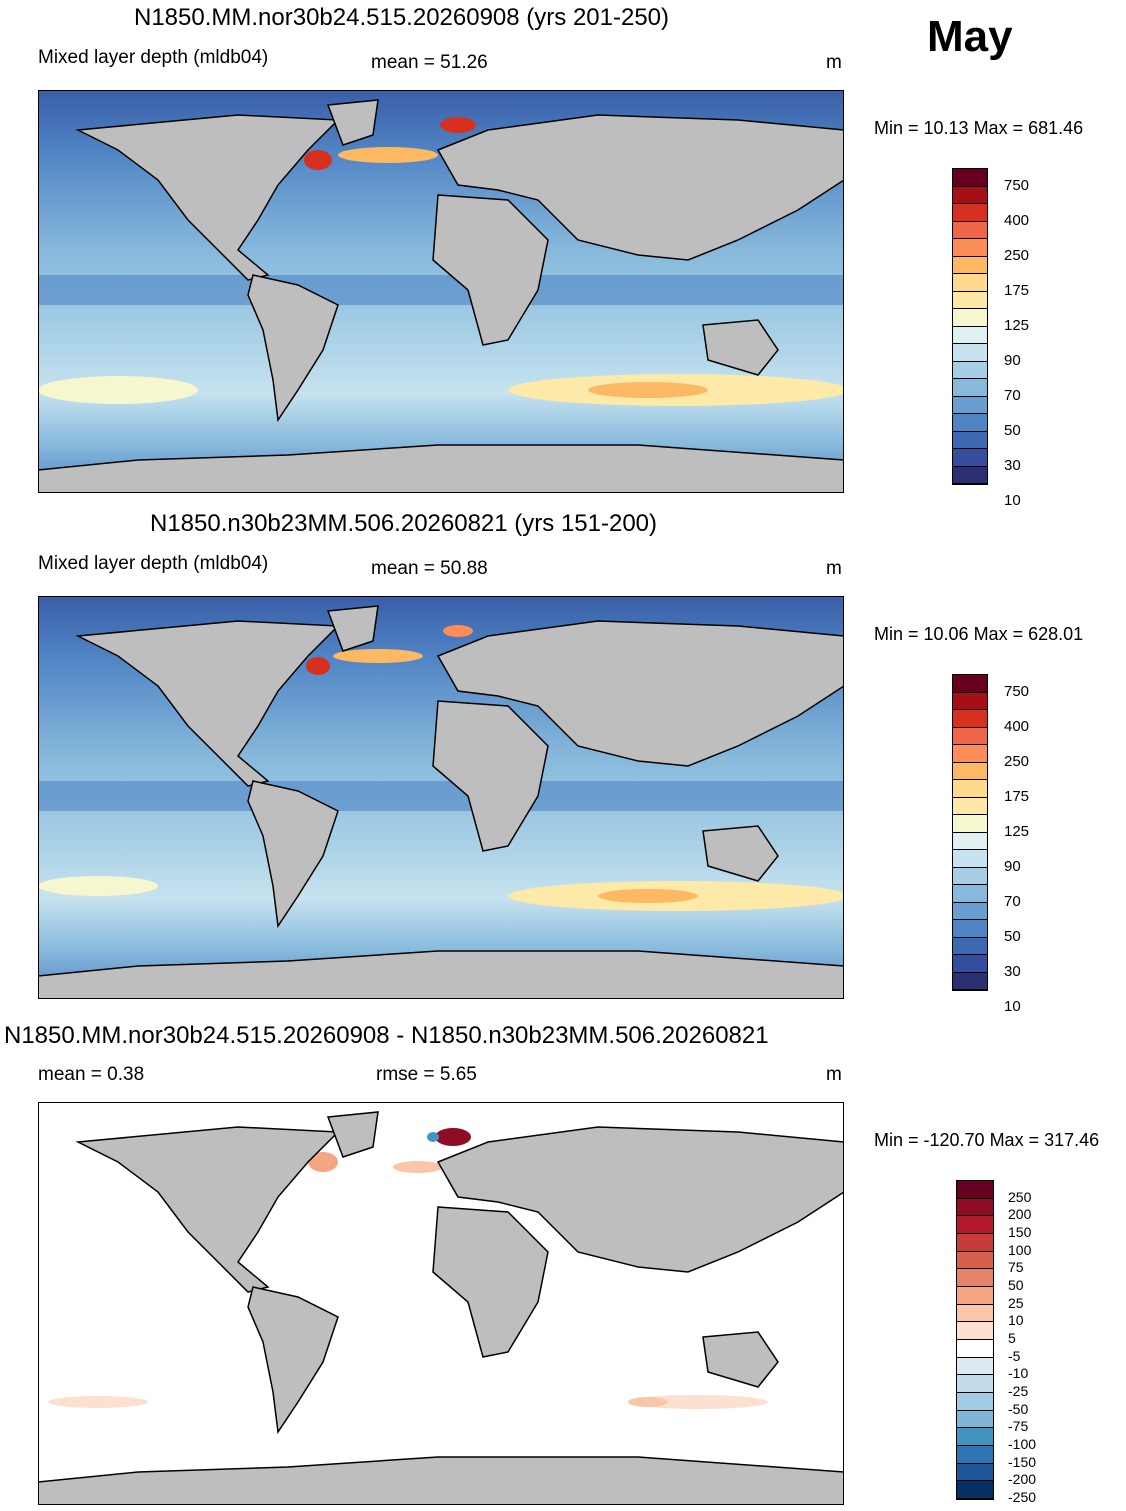  I want to click on southern-ocean-core, so click(648, 896).